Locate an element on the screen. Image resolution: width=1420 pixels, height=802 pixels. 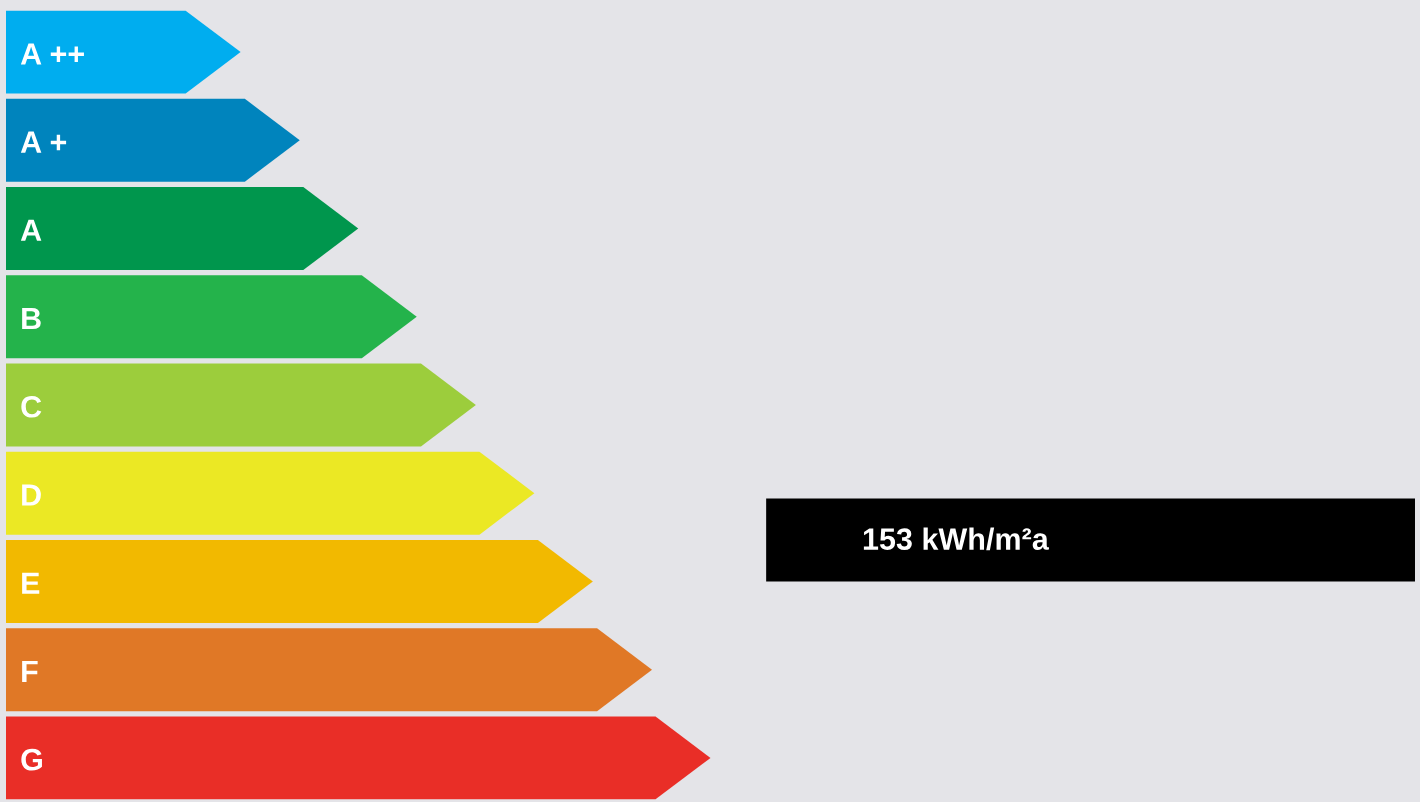
y-tick-label: A + is located at coordinates (43, 142).